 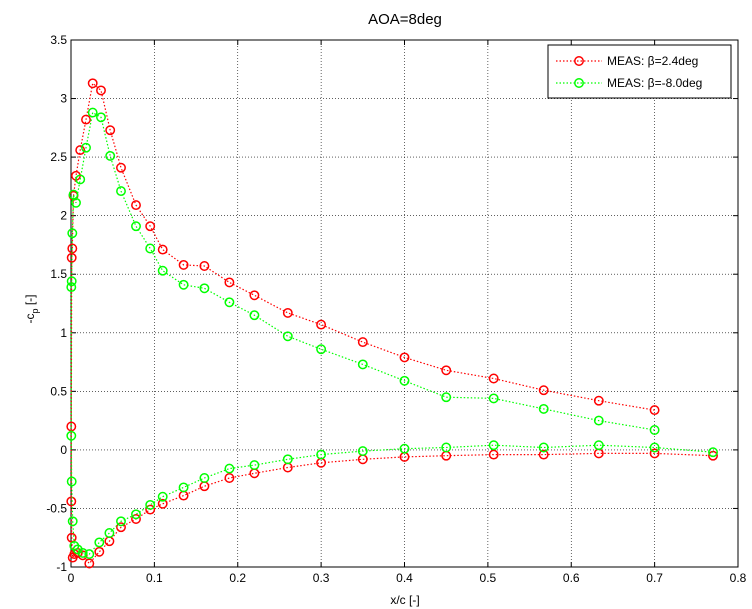 I want to click on x-tick-label: 0.6, so click(x=571, y=578).